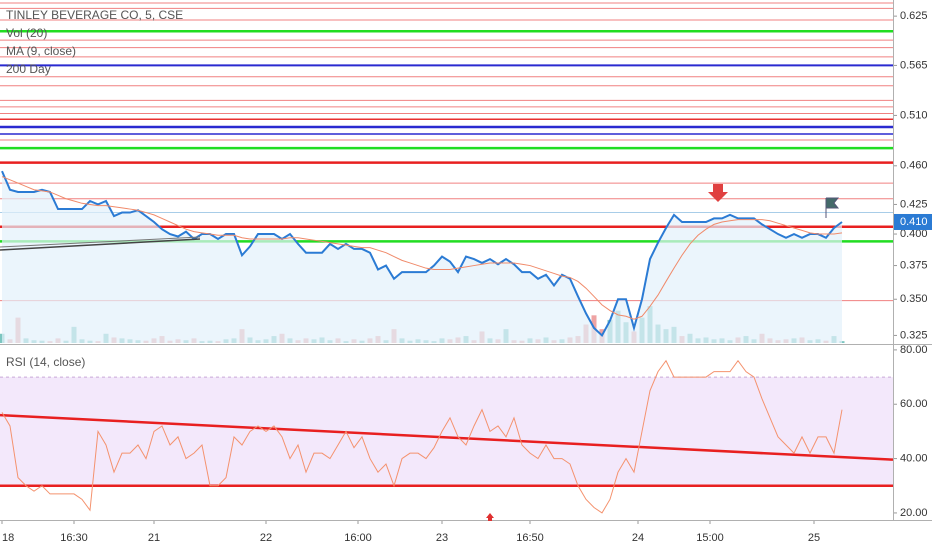 The image size is (932, 550). Describe the element at coordinates (154, 538) in the screenshot. I see `x-tick-label: 21` at that location.